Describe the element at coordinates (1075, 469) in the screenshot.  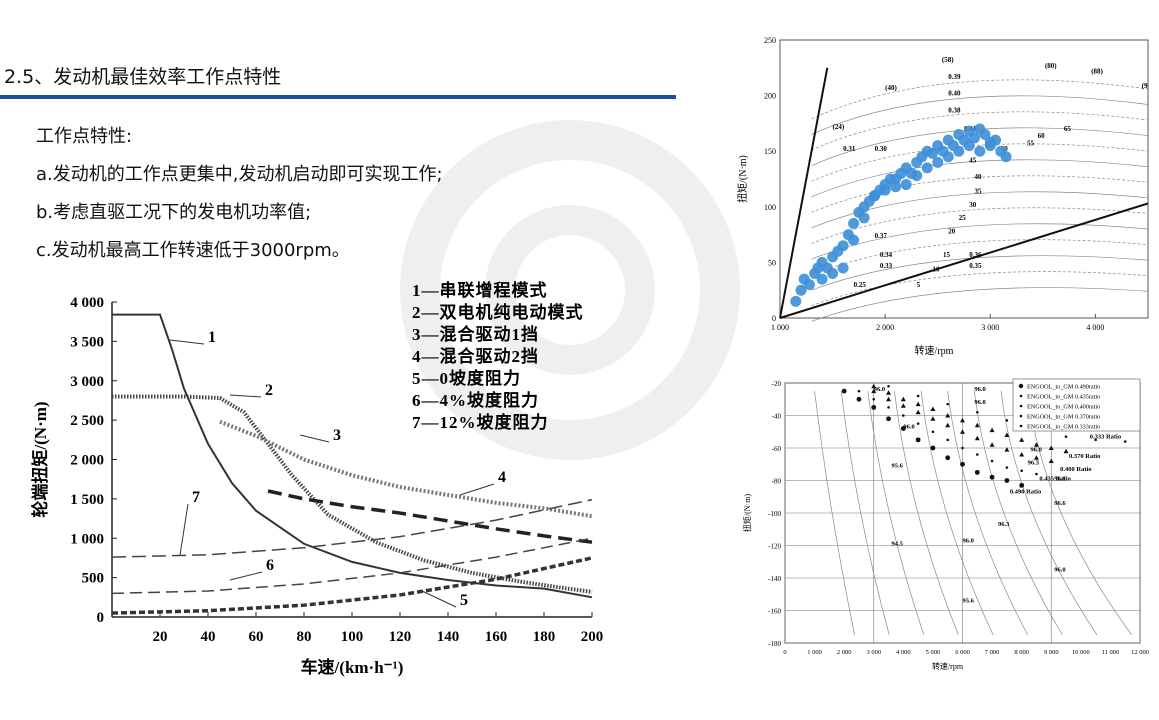
I see `efficiency-label: 0.400 Ratio` at that location.